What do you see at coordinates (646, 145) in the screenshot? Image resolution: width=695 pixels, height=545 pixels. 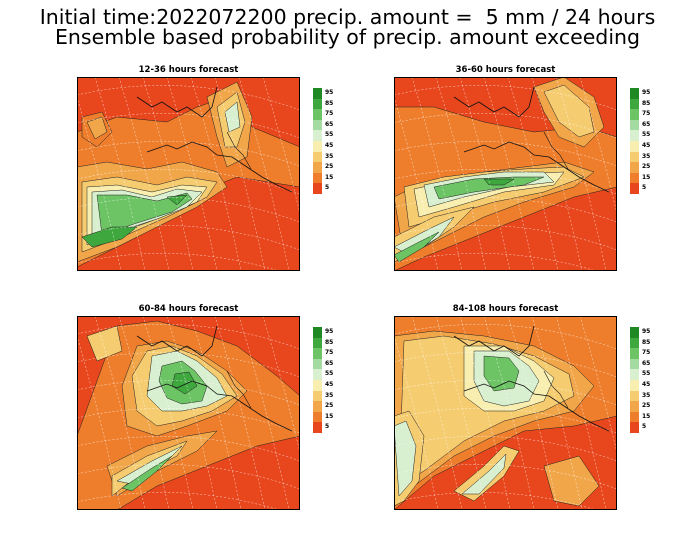 I see `colorbar-label: 45` at bounding box center [646, 145].